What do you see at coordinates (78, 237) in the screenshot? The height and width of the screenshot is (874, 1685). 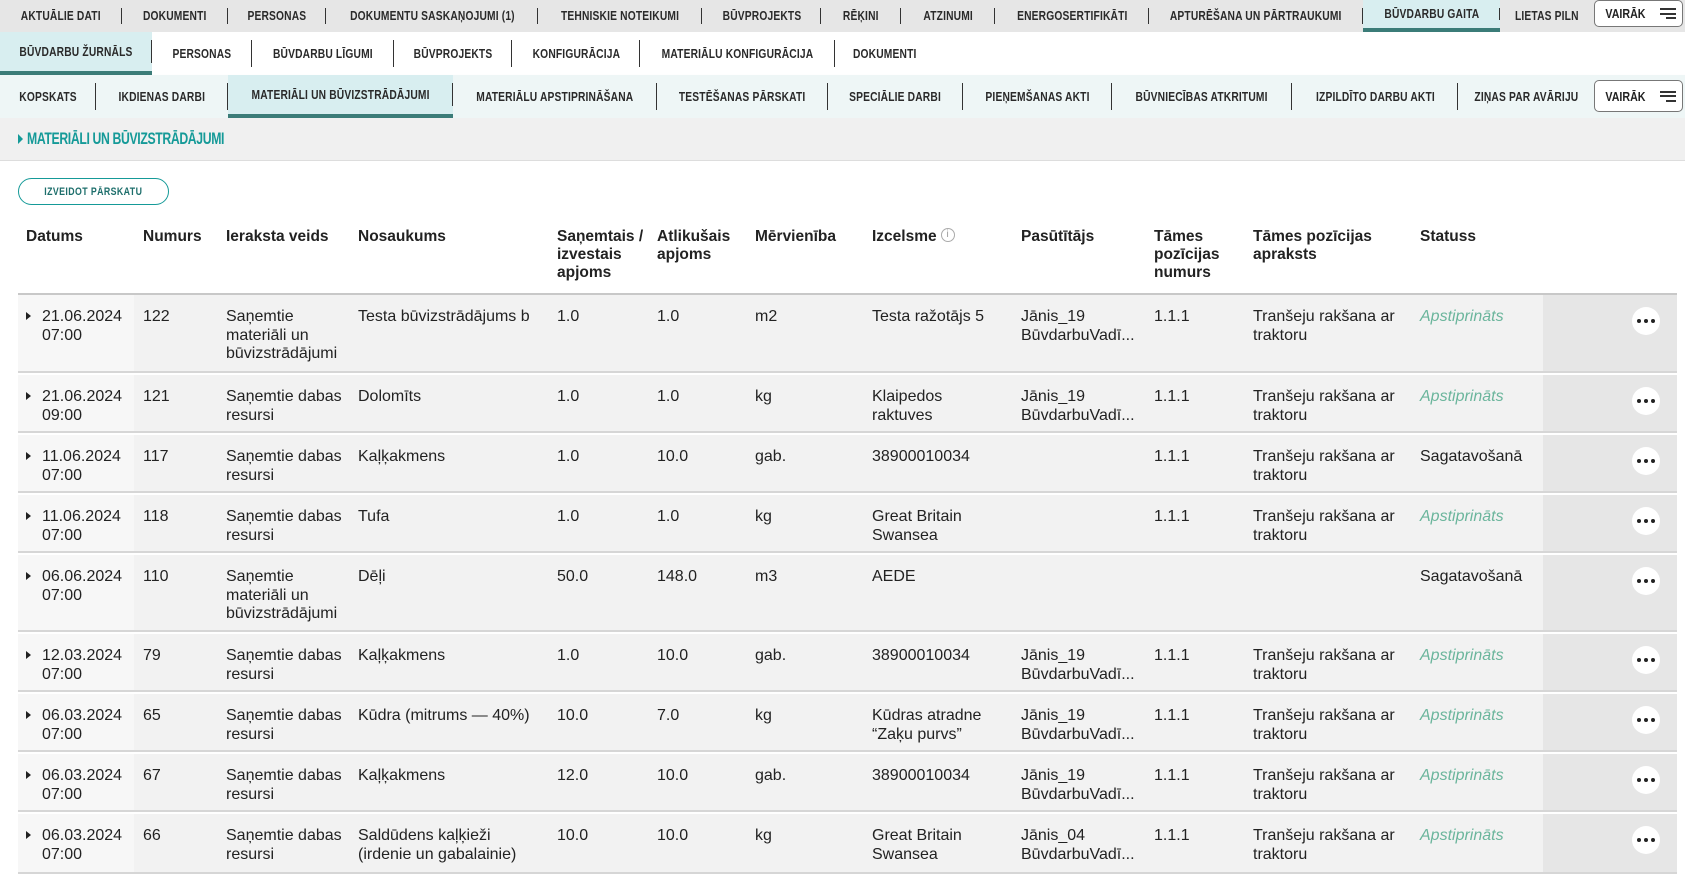 I see `column-header: Datums` at bounding box center [78, 237].